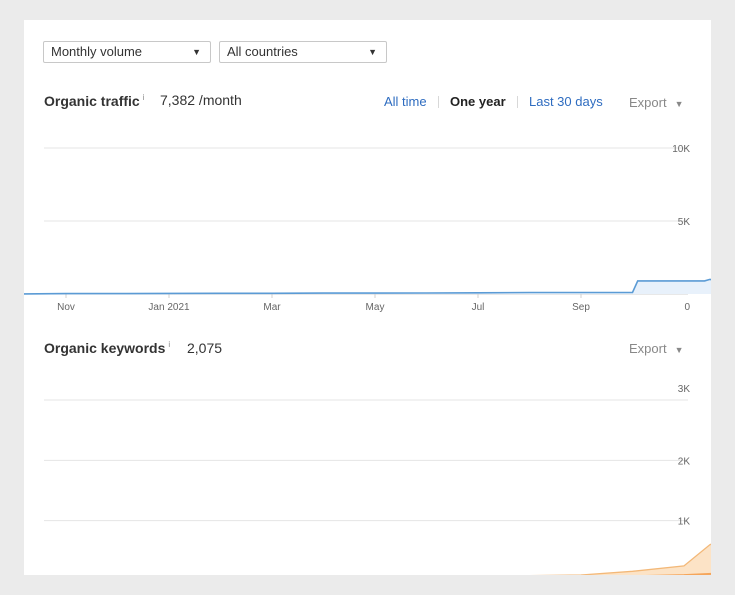 This screenshot has width=735, height=595. What do you see at coordinates (684, 389) in the screenshot?
I see `y-tick-label: 3K` at bounding box center [684, 389].